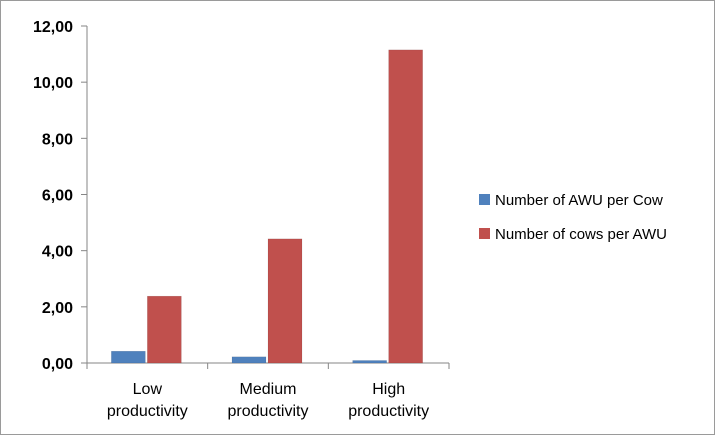  I want to click on y-tick-label: 4,00, so click(57, 252).